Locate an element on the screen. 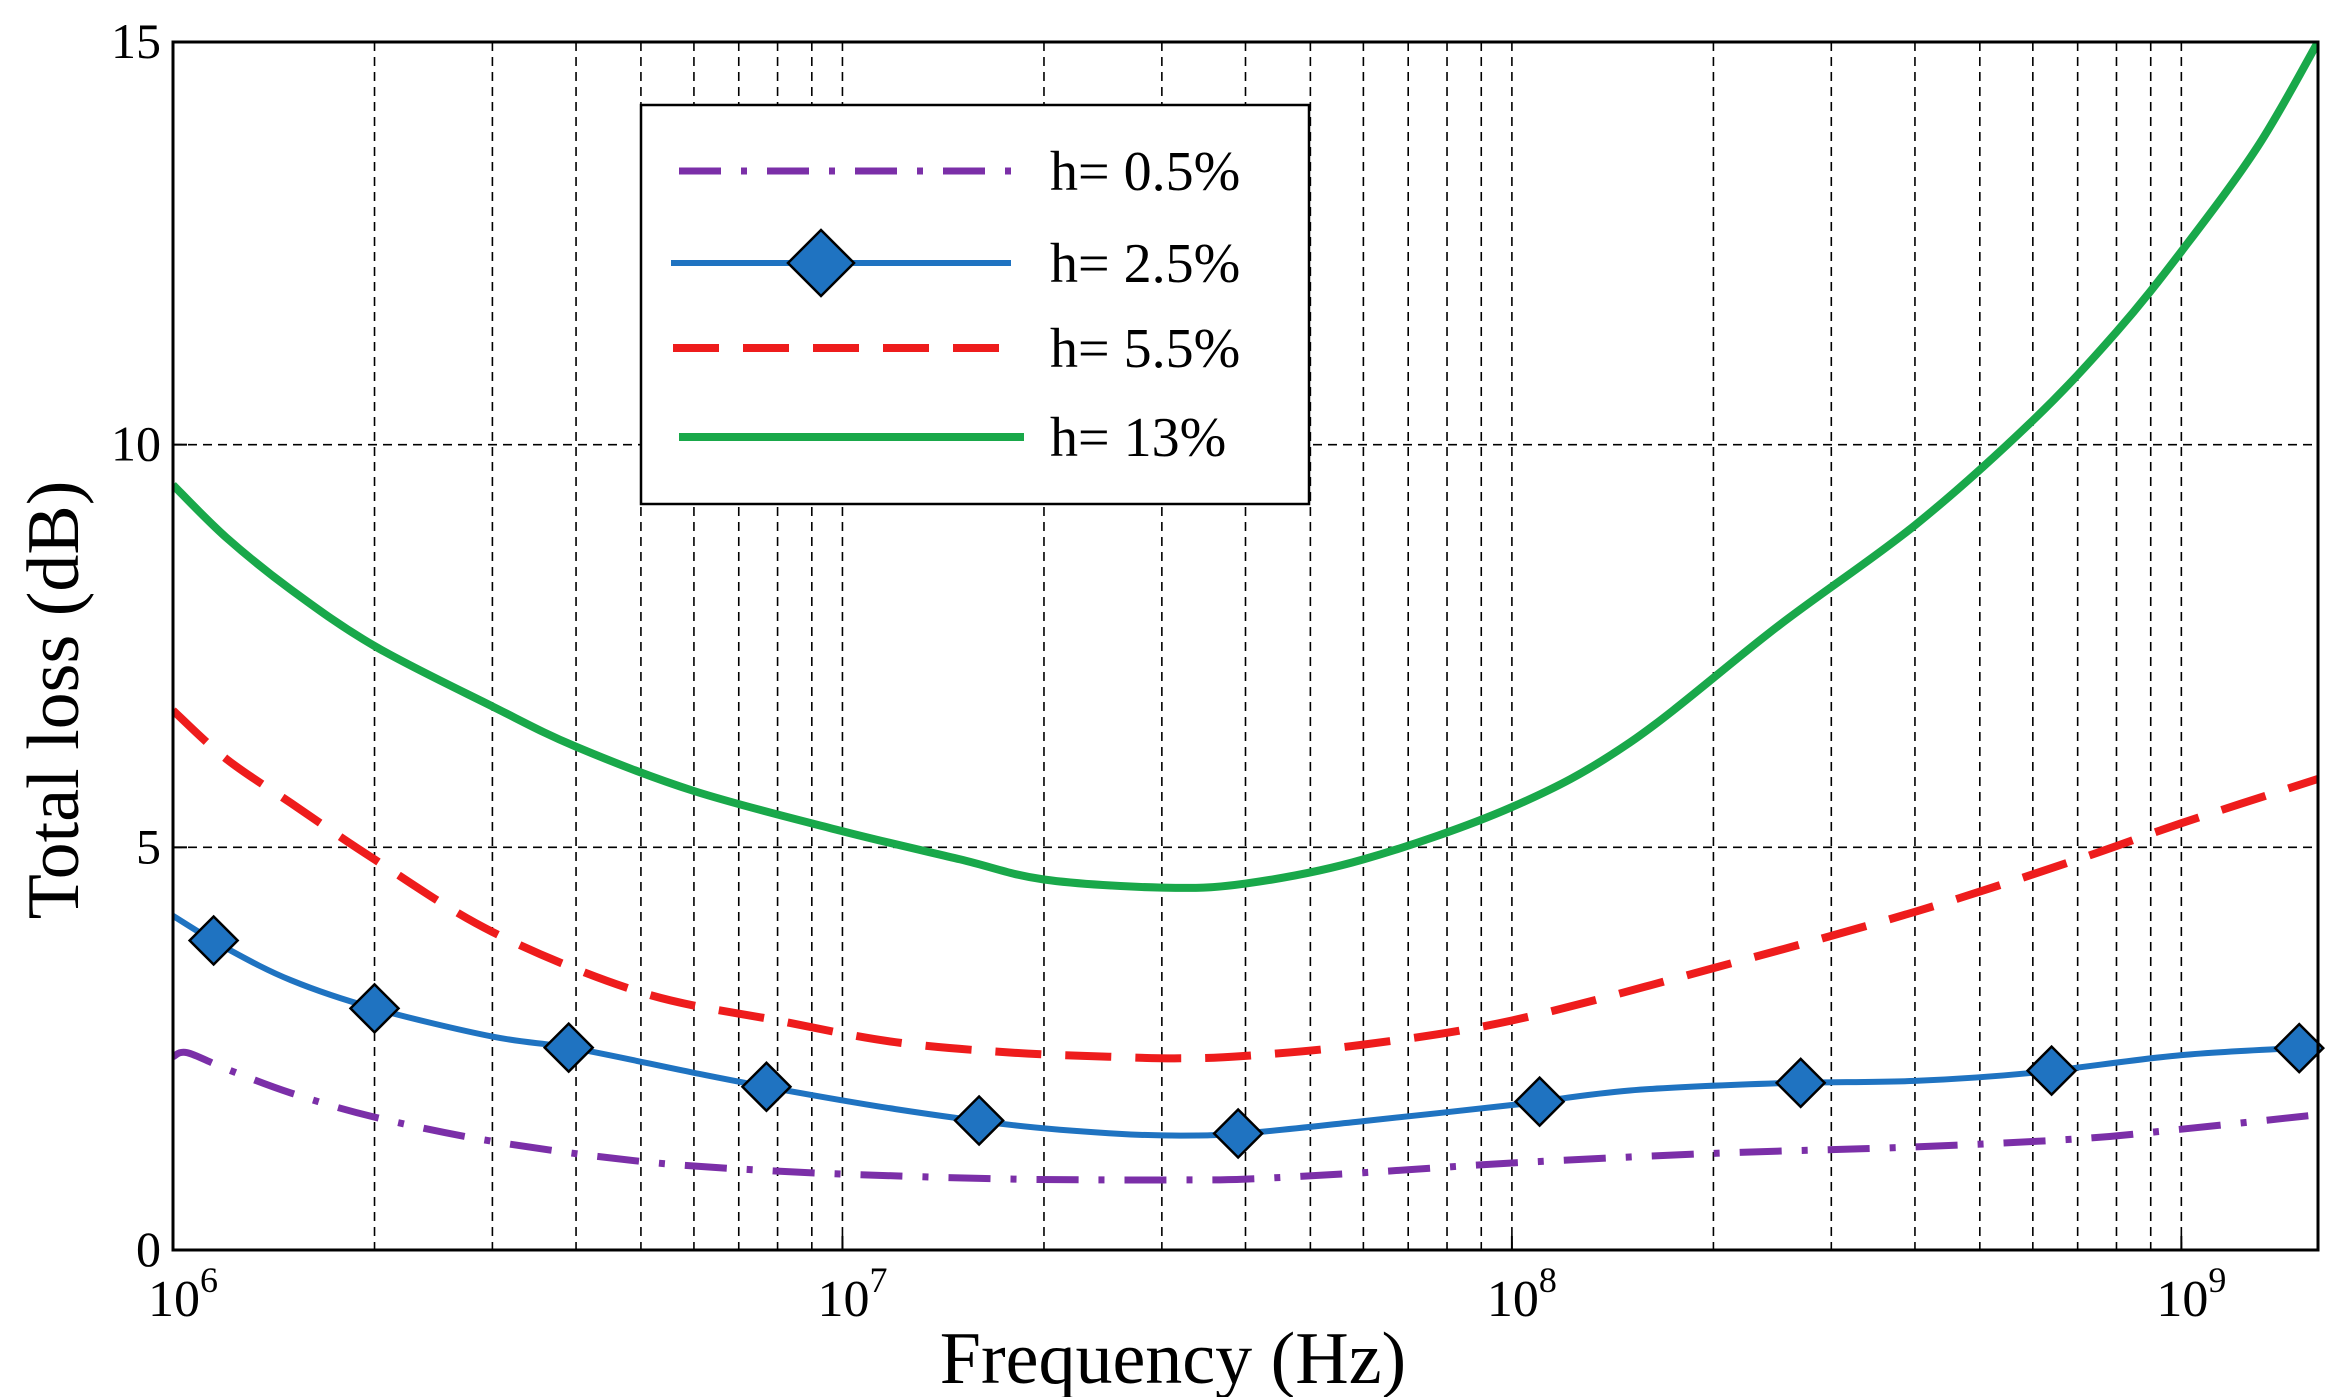 This screenshot has width=2326, height=1397. y-tick-label: 10 is located at coordinates (136, 444).